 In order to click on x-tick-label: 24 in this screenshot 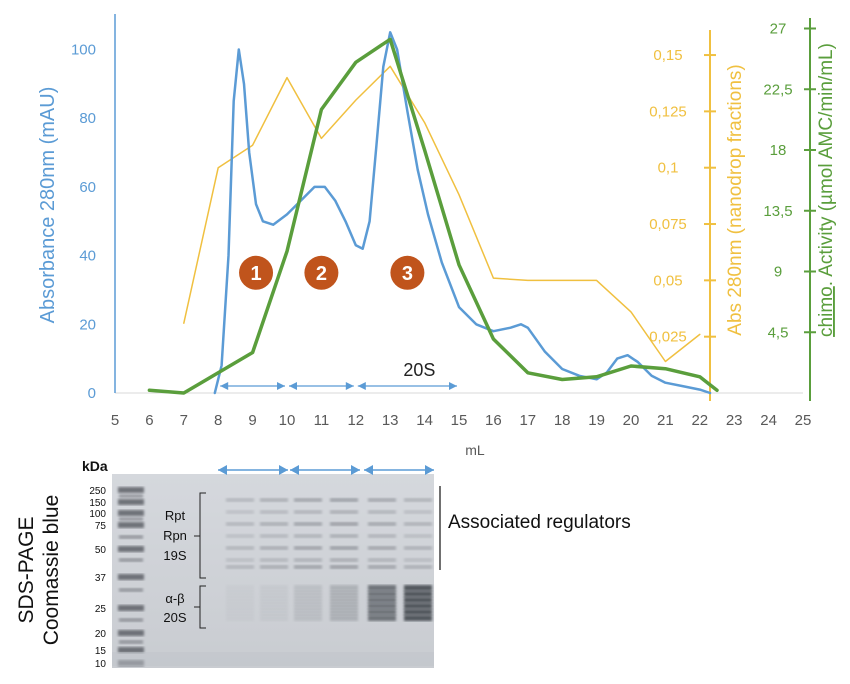, I will do `click(768, 420)`.